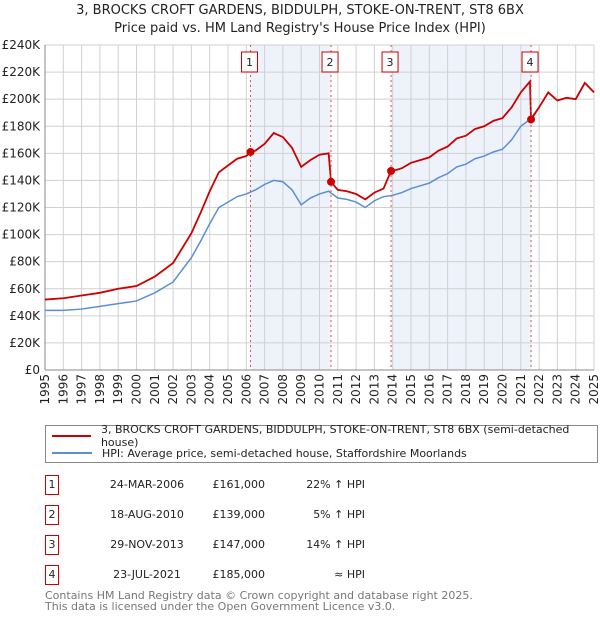 The image size is (600, 620). What do you see at coordinates (339, 514) in the screenshot?
I see `transaction-hpi-diff: 5% ↑ HPI` at bounding box center [339, 514].